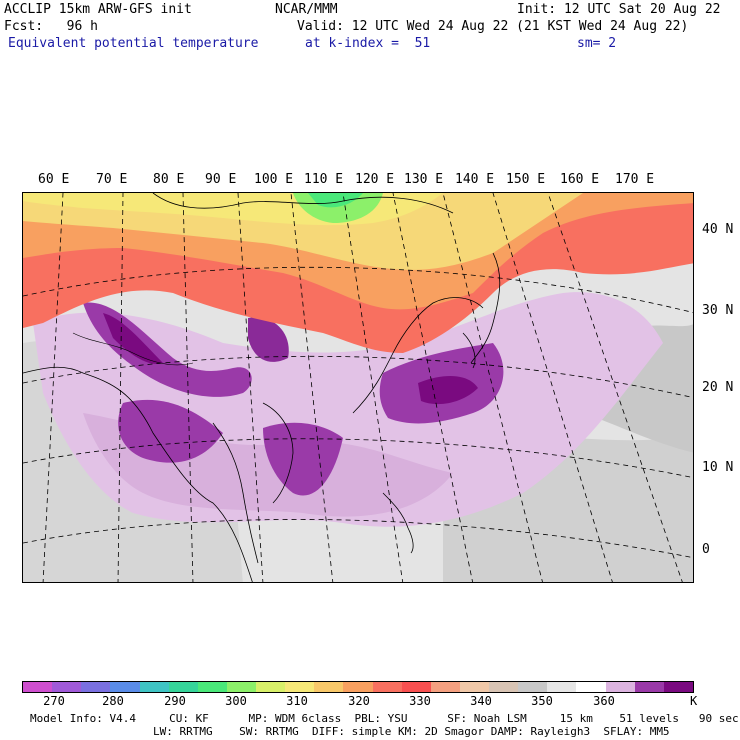 The height and width of the screenshot is (740, 740). I want to click on model-title: ACCLIP 15km ARW-GFS init, so click(98, 9).